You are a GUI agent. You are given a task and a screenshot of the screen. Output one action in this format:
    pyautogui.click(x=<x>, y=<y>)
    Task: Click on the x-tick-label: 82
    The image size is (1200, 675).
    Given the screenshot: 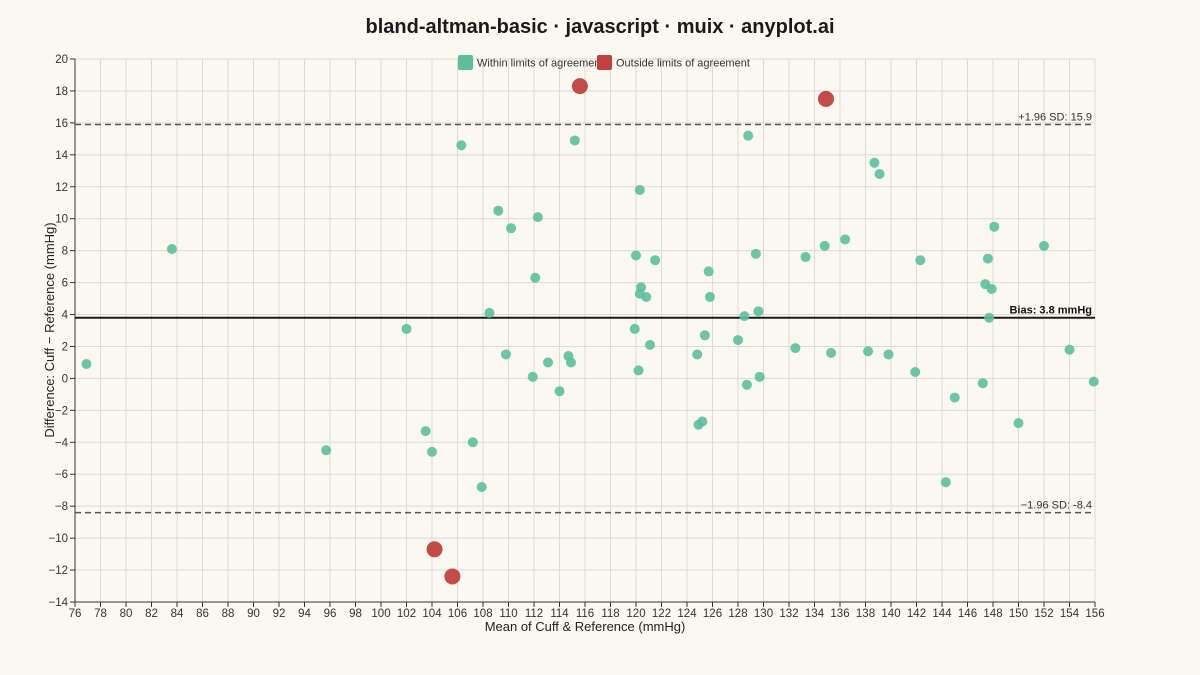 What is the action you would take?
    pyautogui.click(x=151, y=614)
    